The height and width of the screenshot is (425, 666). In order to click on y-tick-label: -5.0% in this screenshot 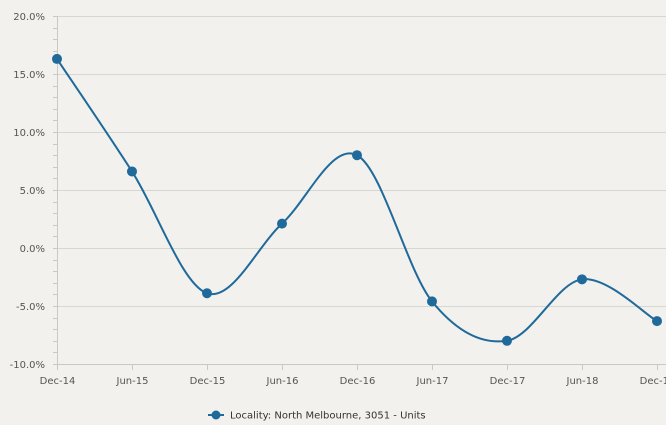, I will do `click(30, 307)`.